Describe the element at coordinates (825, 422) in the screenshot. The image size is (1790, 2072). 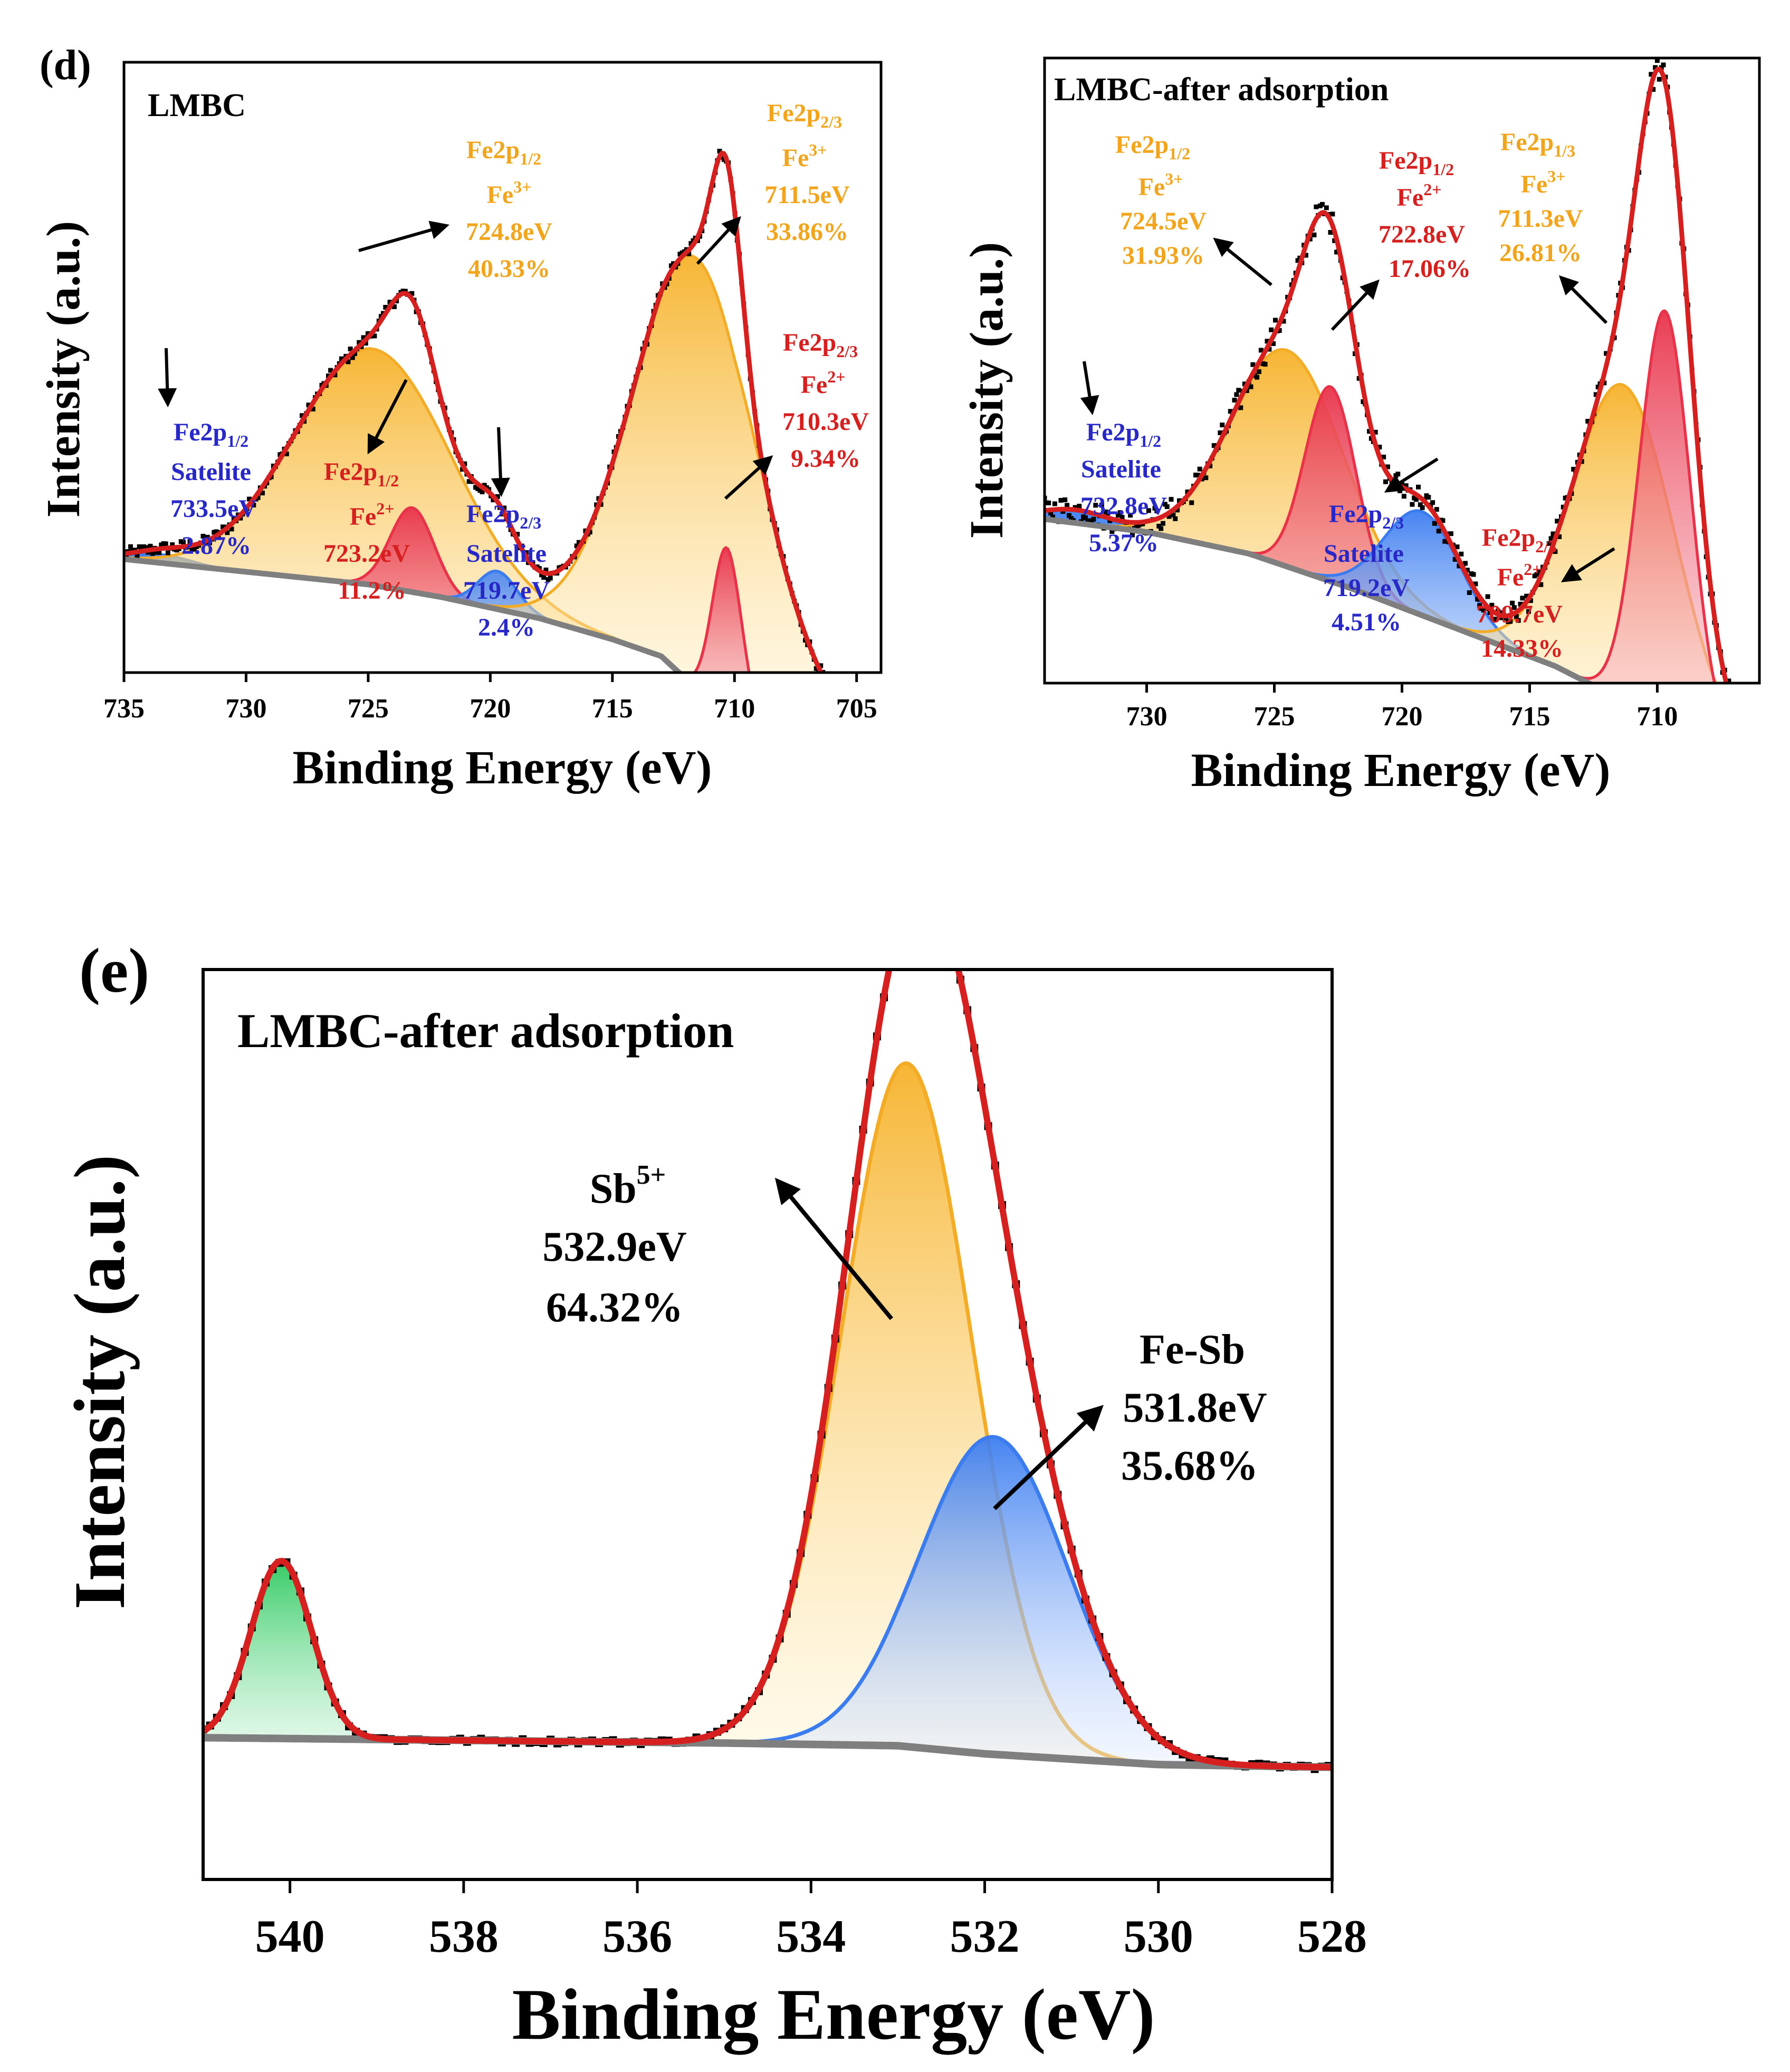
I see `label-d-fe2-2-3-ev: 710.3eV` at that location.